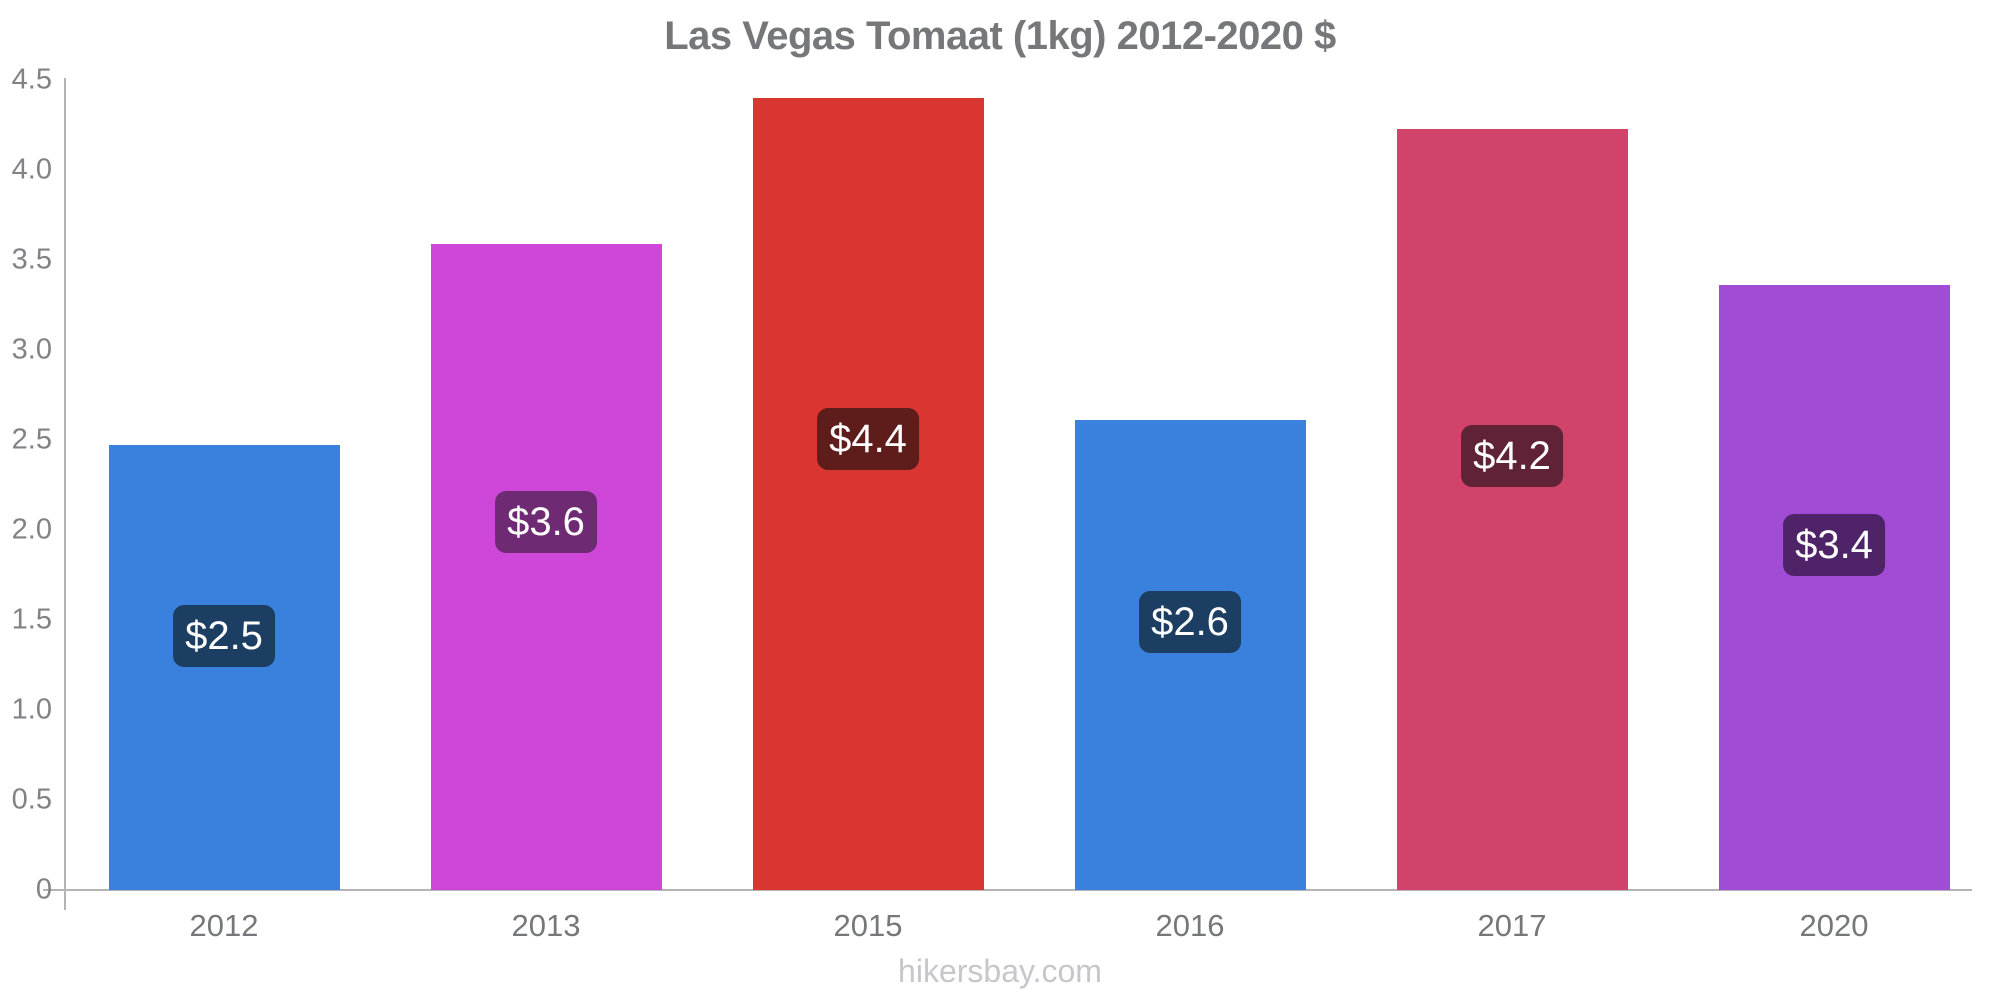 Image resolution: width=2000 pixels, height=1000 pixels. Describe the element at coordinates (546, 567) in the screenshot. I see `bar-2013` at that location.